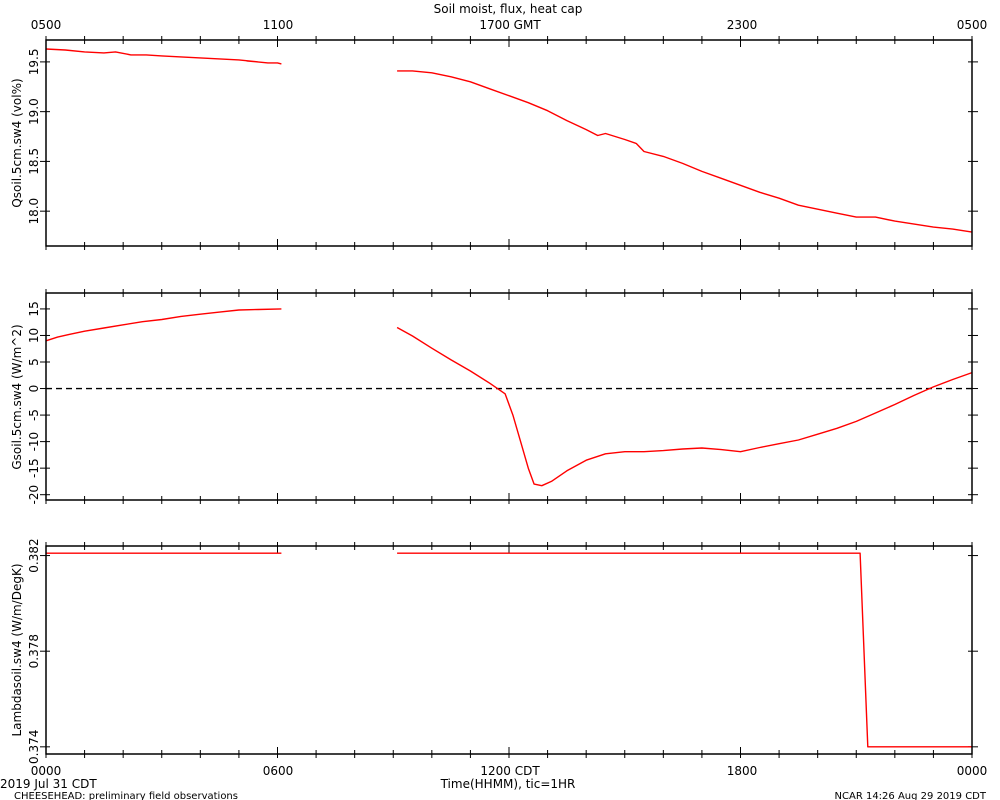 The width and height of the screenshot is (1000, 800). Describe the element at coordinates (278, 771) in the screenshot. I see `bottom-tick-label: 0600` at that location.